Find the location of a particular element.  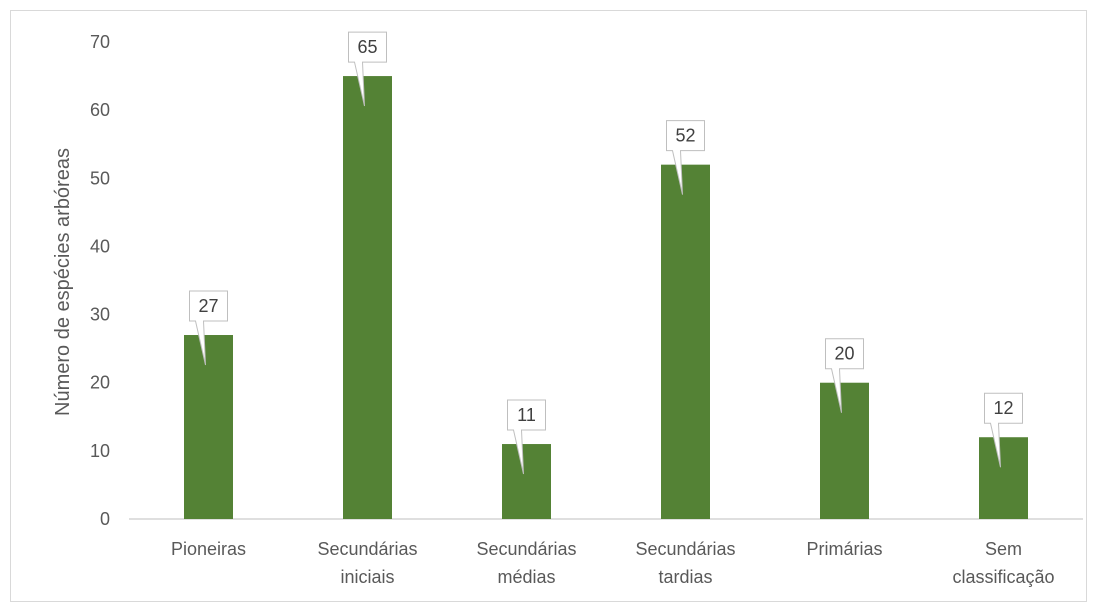

category-label-line: Primárias is located at coordinates (844, 549).